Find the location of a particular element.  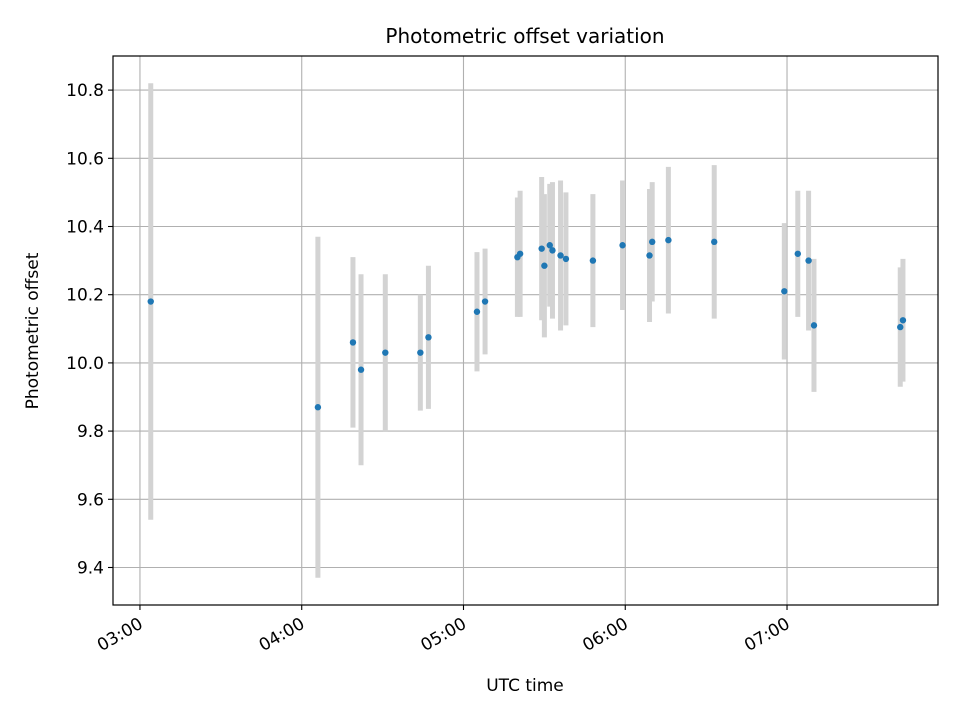

y-tick-label: 9.6 is located at coordinates (90, 500).